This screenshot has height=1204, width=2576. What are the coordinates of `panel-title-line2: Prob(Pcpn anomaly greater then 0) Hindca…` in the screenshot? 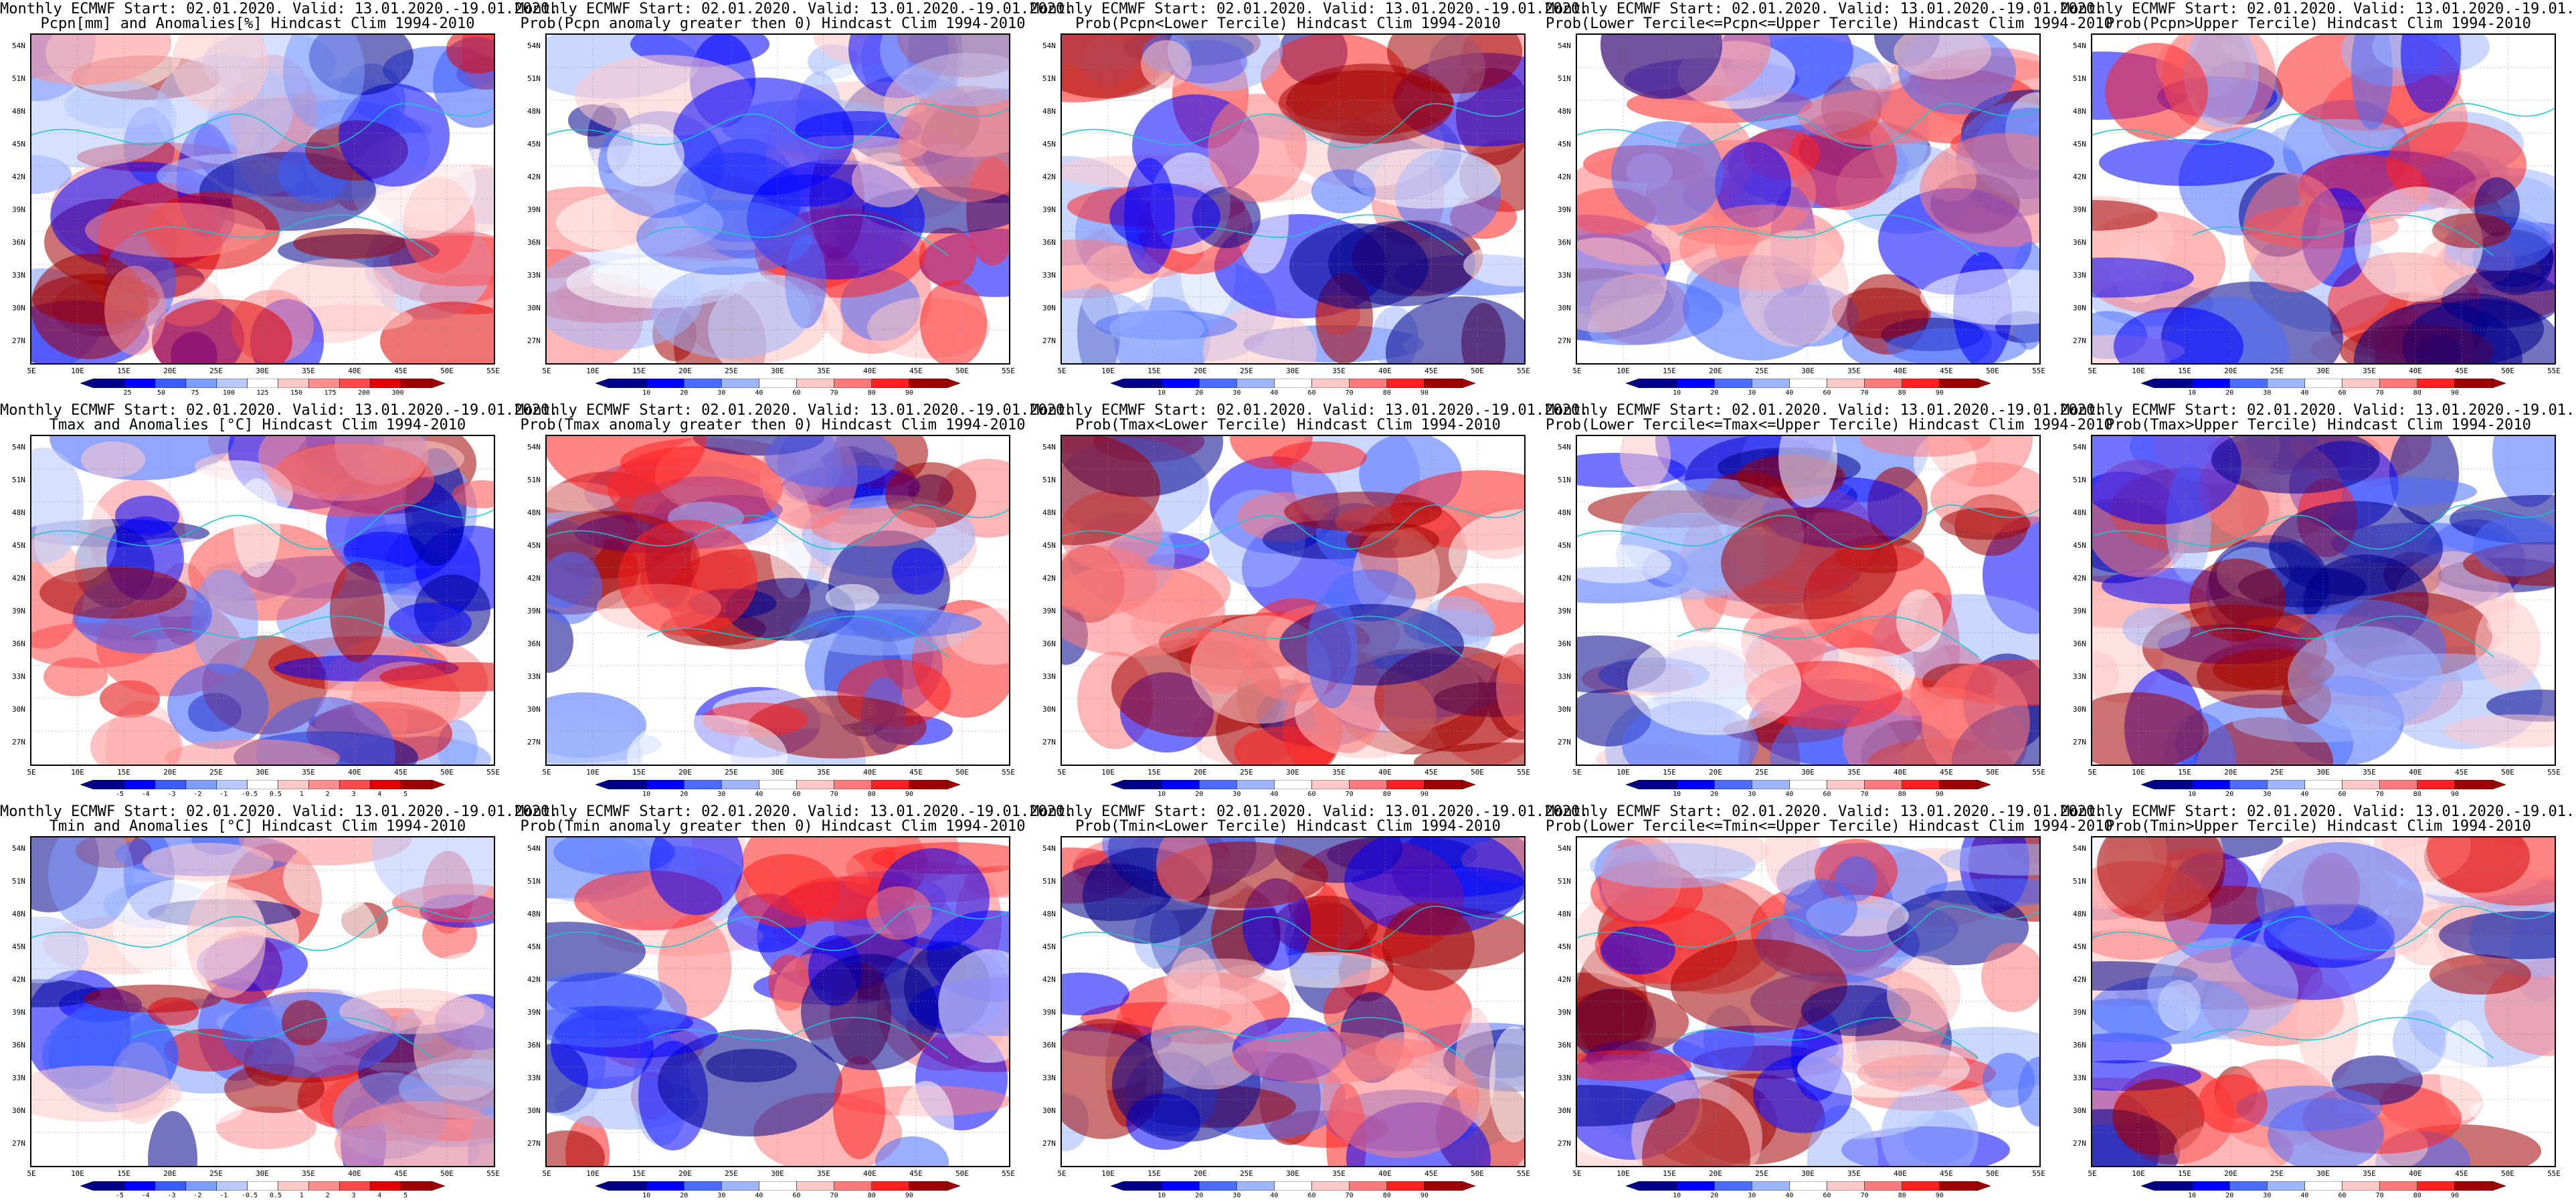 It's located at (773, 23).